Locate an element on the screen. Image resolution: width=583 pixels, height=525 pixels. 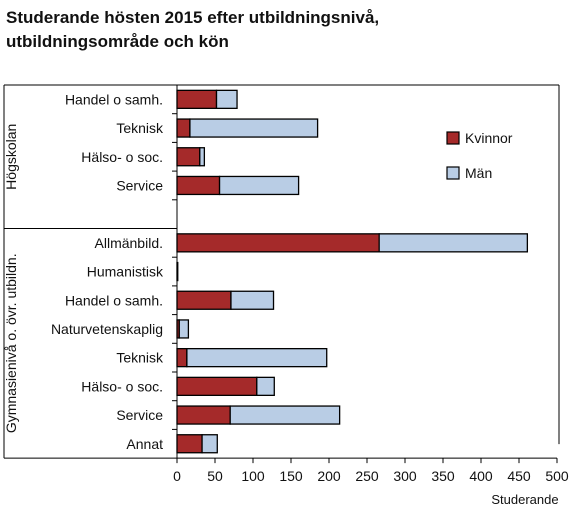
x-tick-label: 500 is located at coordinates (557, 476).